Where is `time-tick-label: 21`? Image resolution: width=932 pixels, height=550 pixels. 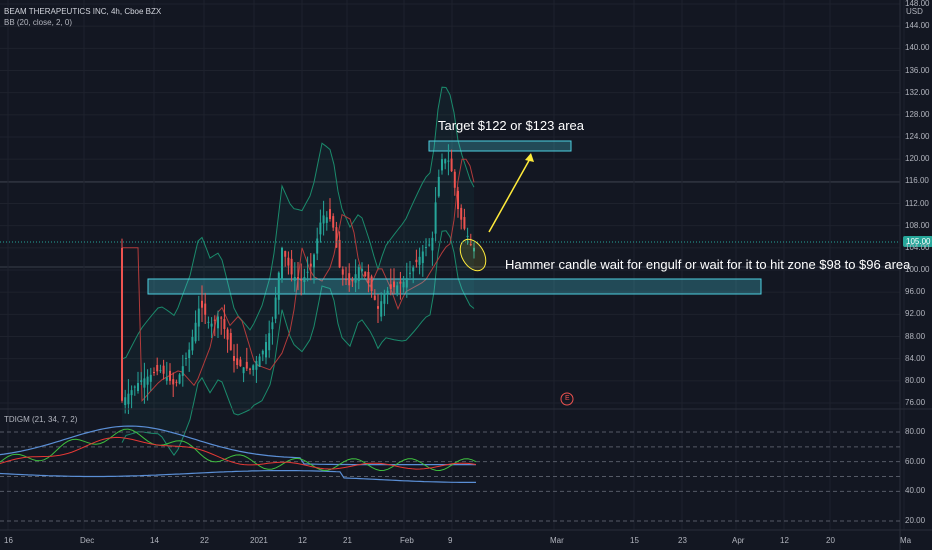 time-tick-label: 21 is located at coordinates (347, 540).